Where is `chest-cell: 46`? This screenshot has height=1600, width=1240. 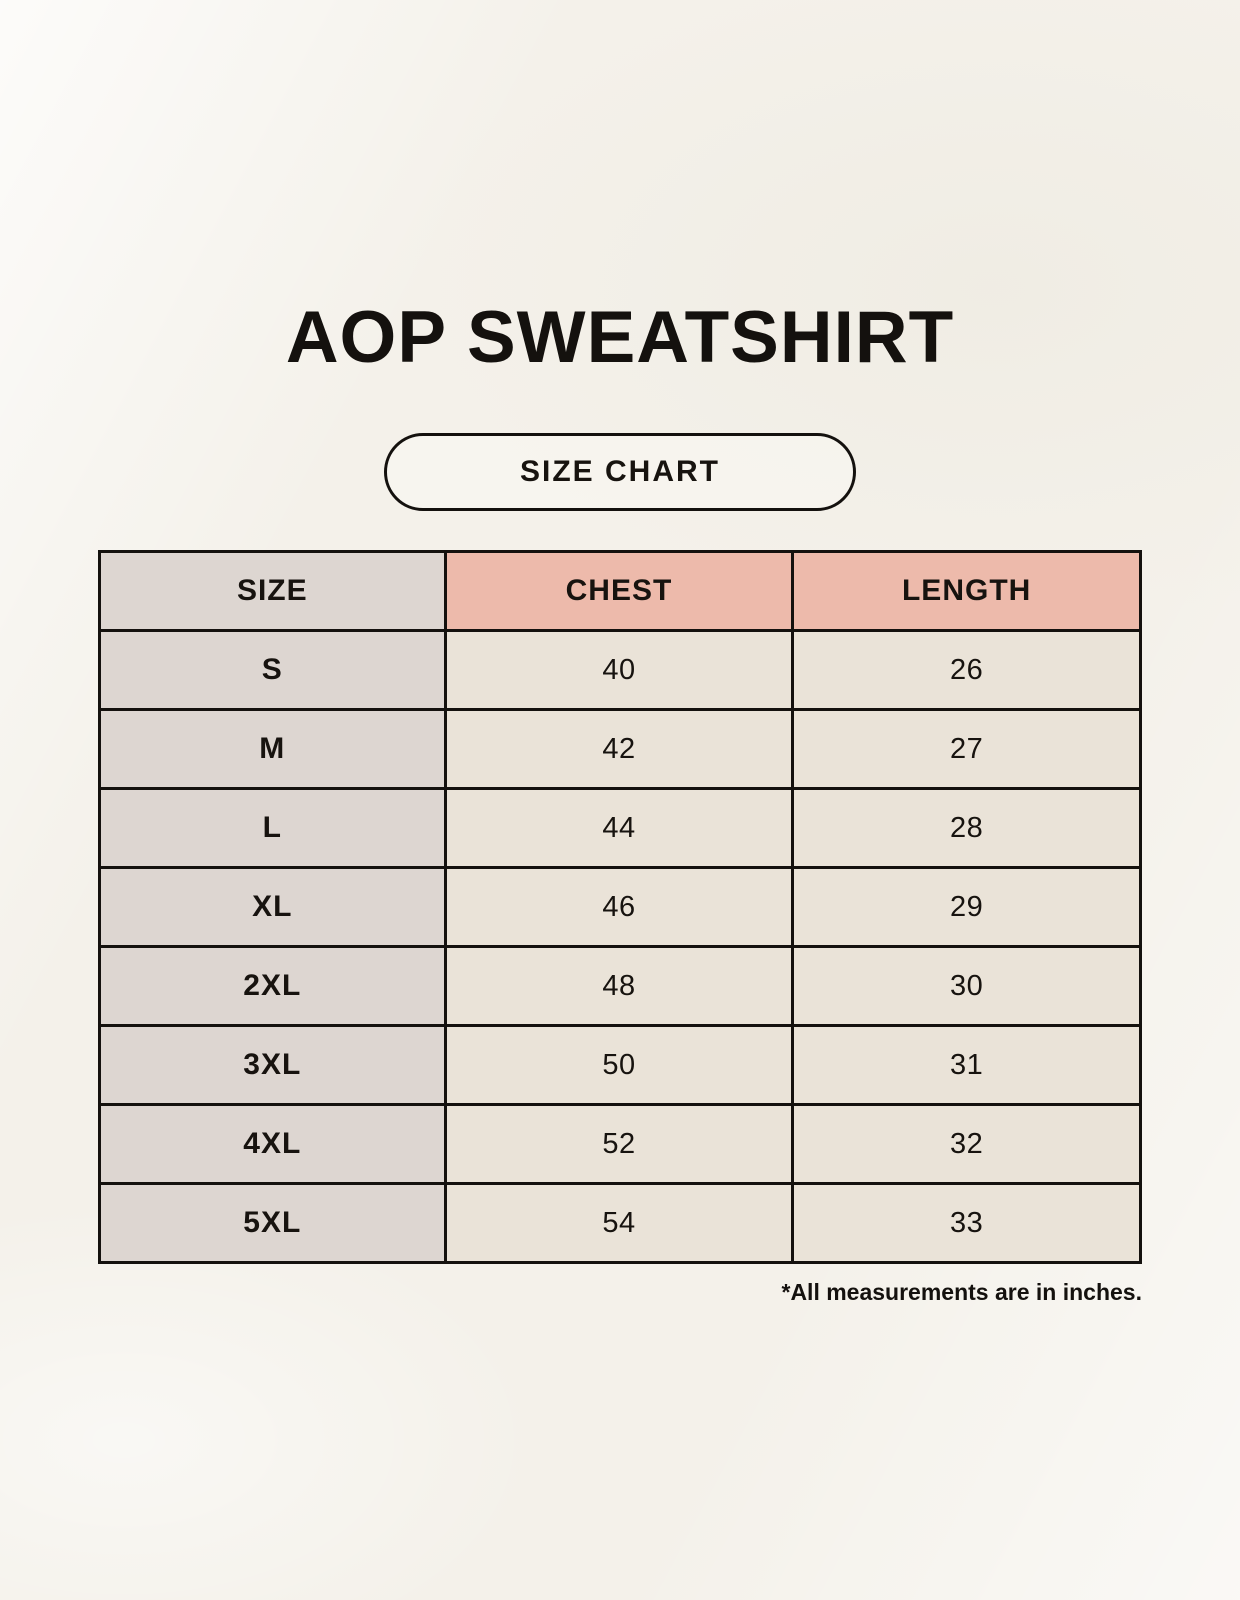 chest-cell: 46 is located at coordinates (619, 907).